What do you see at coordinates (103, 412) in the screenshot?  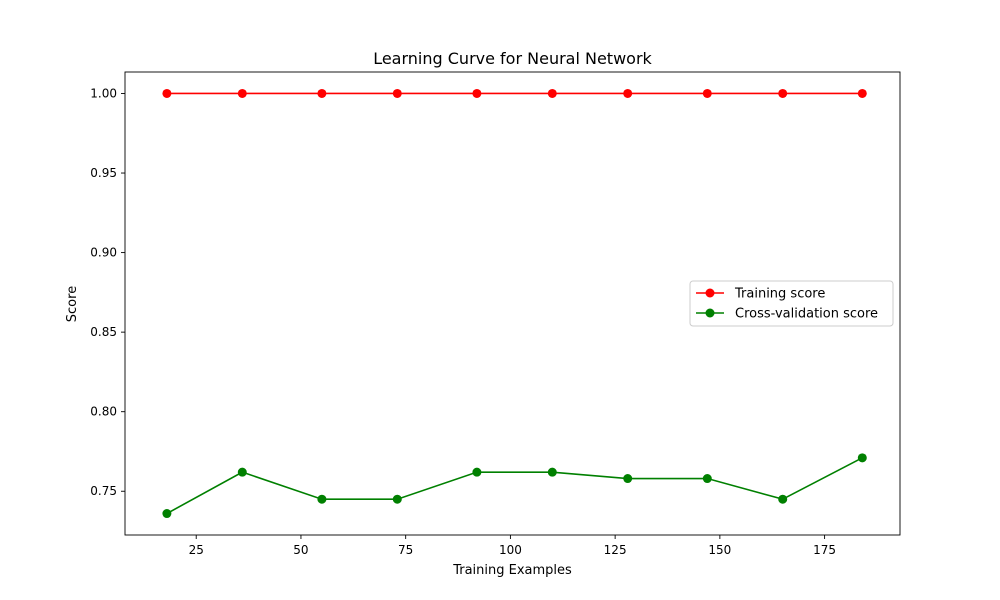 I see `y-tick-label: 0.80` at bounding box center [103, 412].